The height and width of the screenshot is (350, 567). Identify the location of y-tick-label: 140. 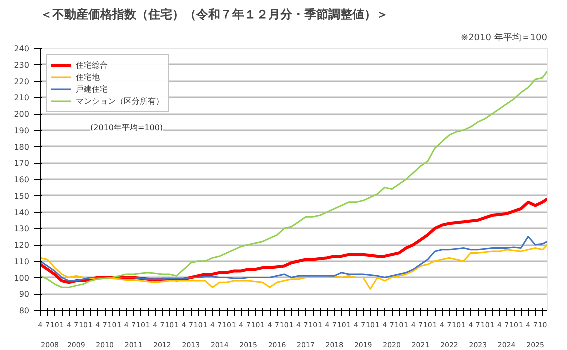
(22, 213).